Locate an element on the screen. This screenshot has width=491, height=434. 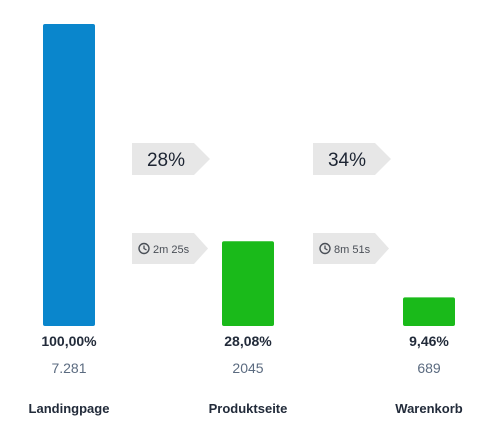
stage-label: Landingpage is located at coordinates (69, 408).